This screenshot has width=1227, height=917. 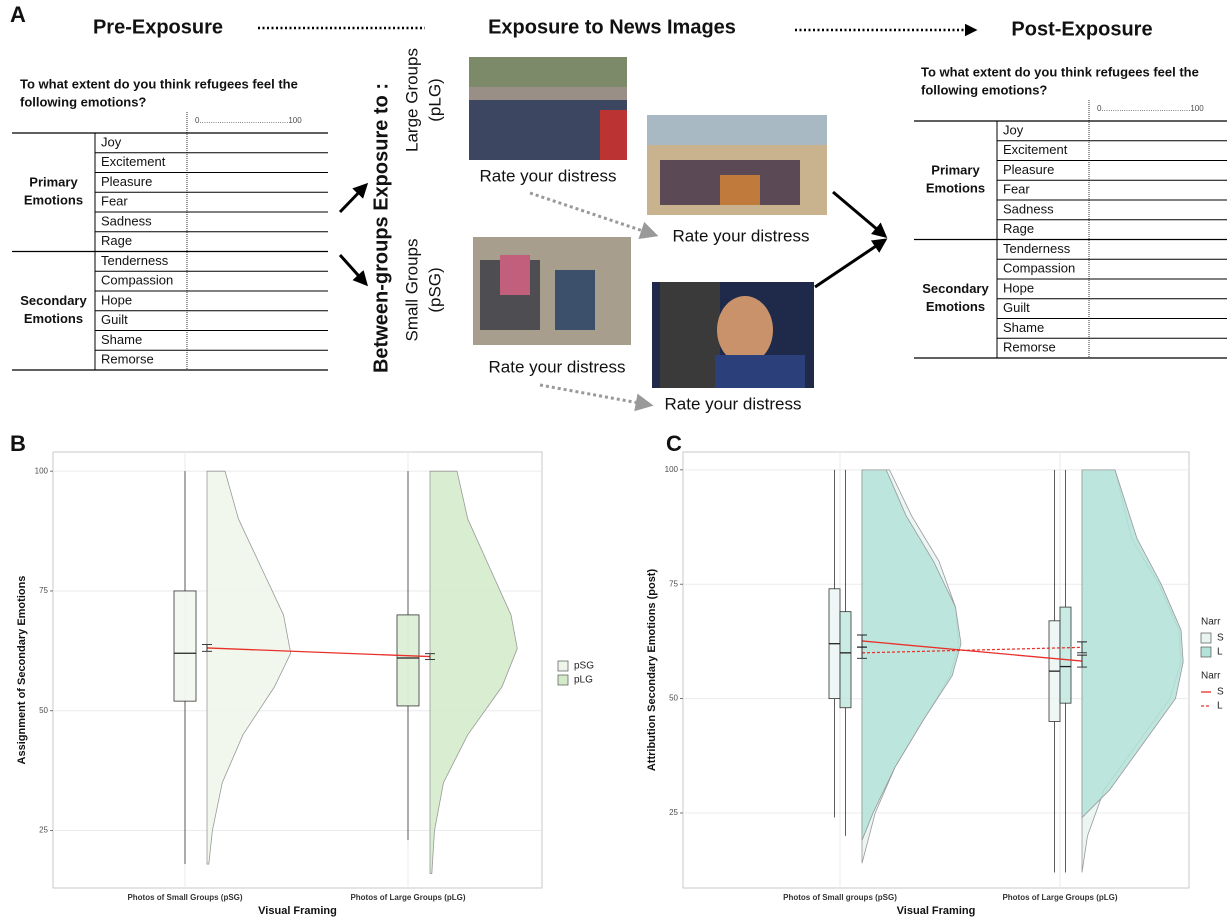 What do you see at coordinates (674, 443) in the screenshot?
I see `panel-label: C` at bounding box center [674, 443].